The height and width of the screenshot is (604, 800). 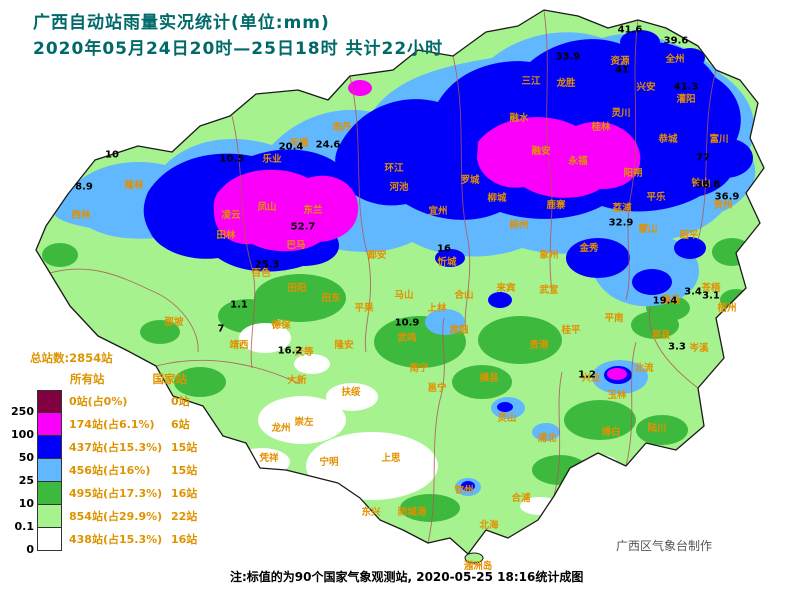 I want to click on legend-col-national-stations: 国家站, so click(x=170, y=379).